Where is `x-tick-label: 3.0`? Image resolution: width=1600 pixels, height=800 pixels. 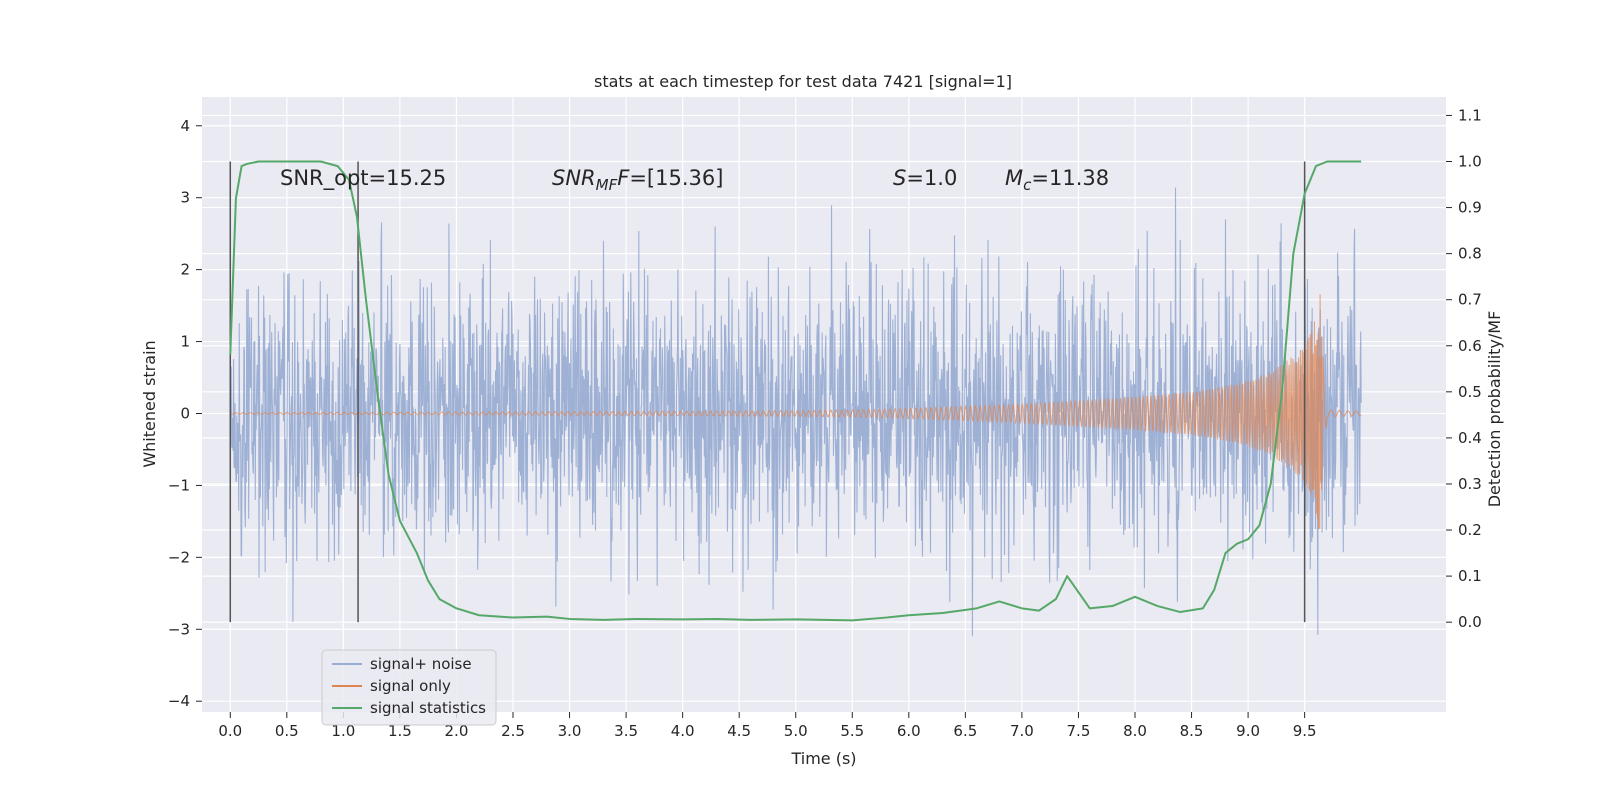
x-tick-label: 3.0 is located at coordinates (570, 731).